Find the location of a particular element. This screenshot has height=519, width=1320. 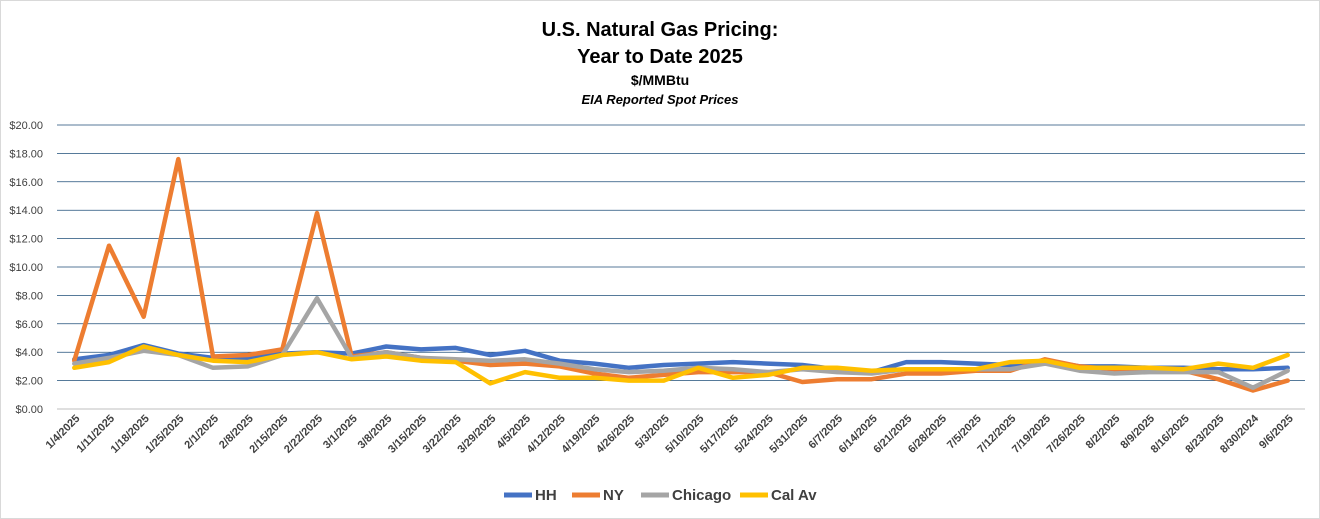

x-tick-label: 5/31/2025 is located at coordinates (788, 434).